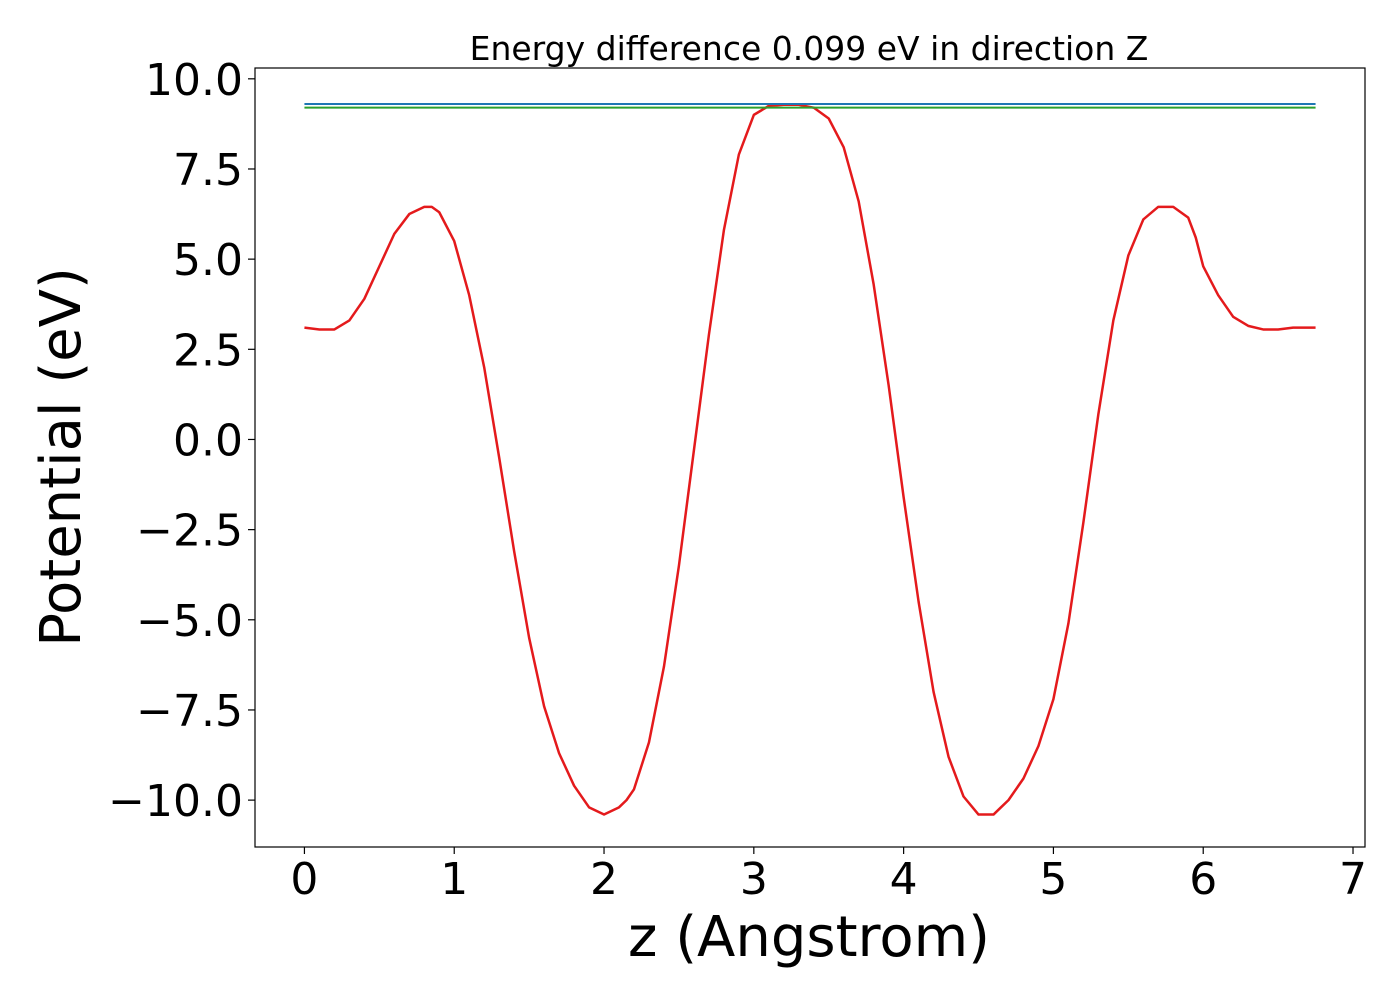 The width and height of the screenshot is (1400, 1000). What do you see at coordinates (208, 350) in the screenshot?
I see `y-tick-label: 2.5` at bounding box center [208, 350].